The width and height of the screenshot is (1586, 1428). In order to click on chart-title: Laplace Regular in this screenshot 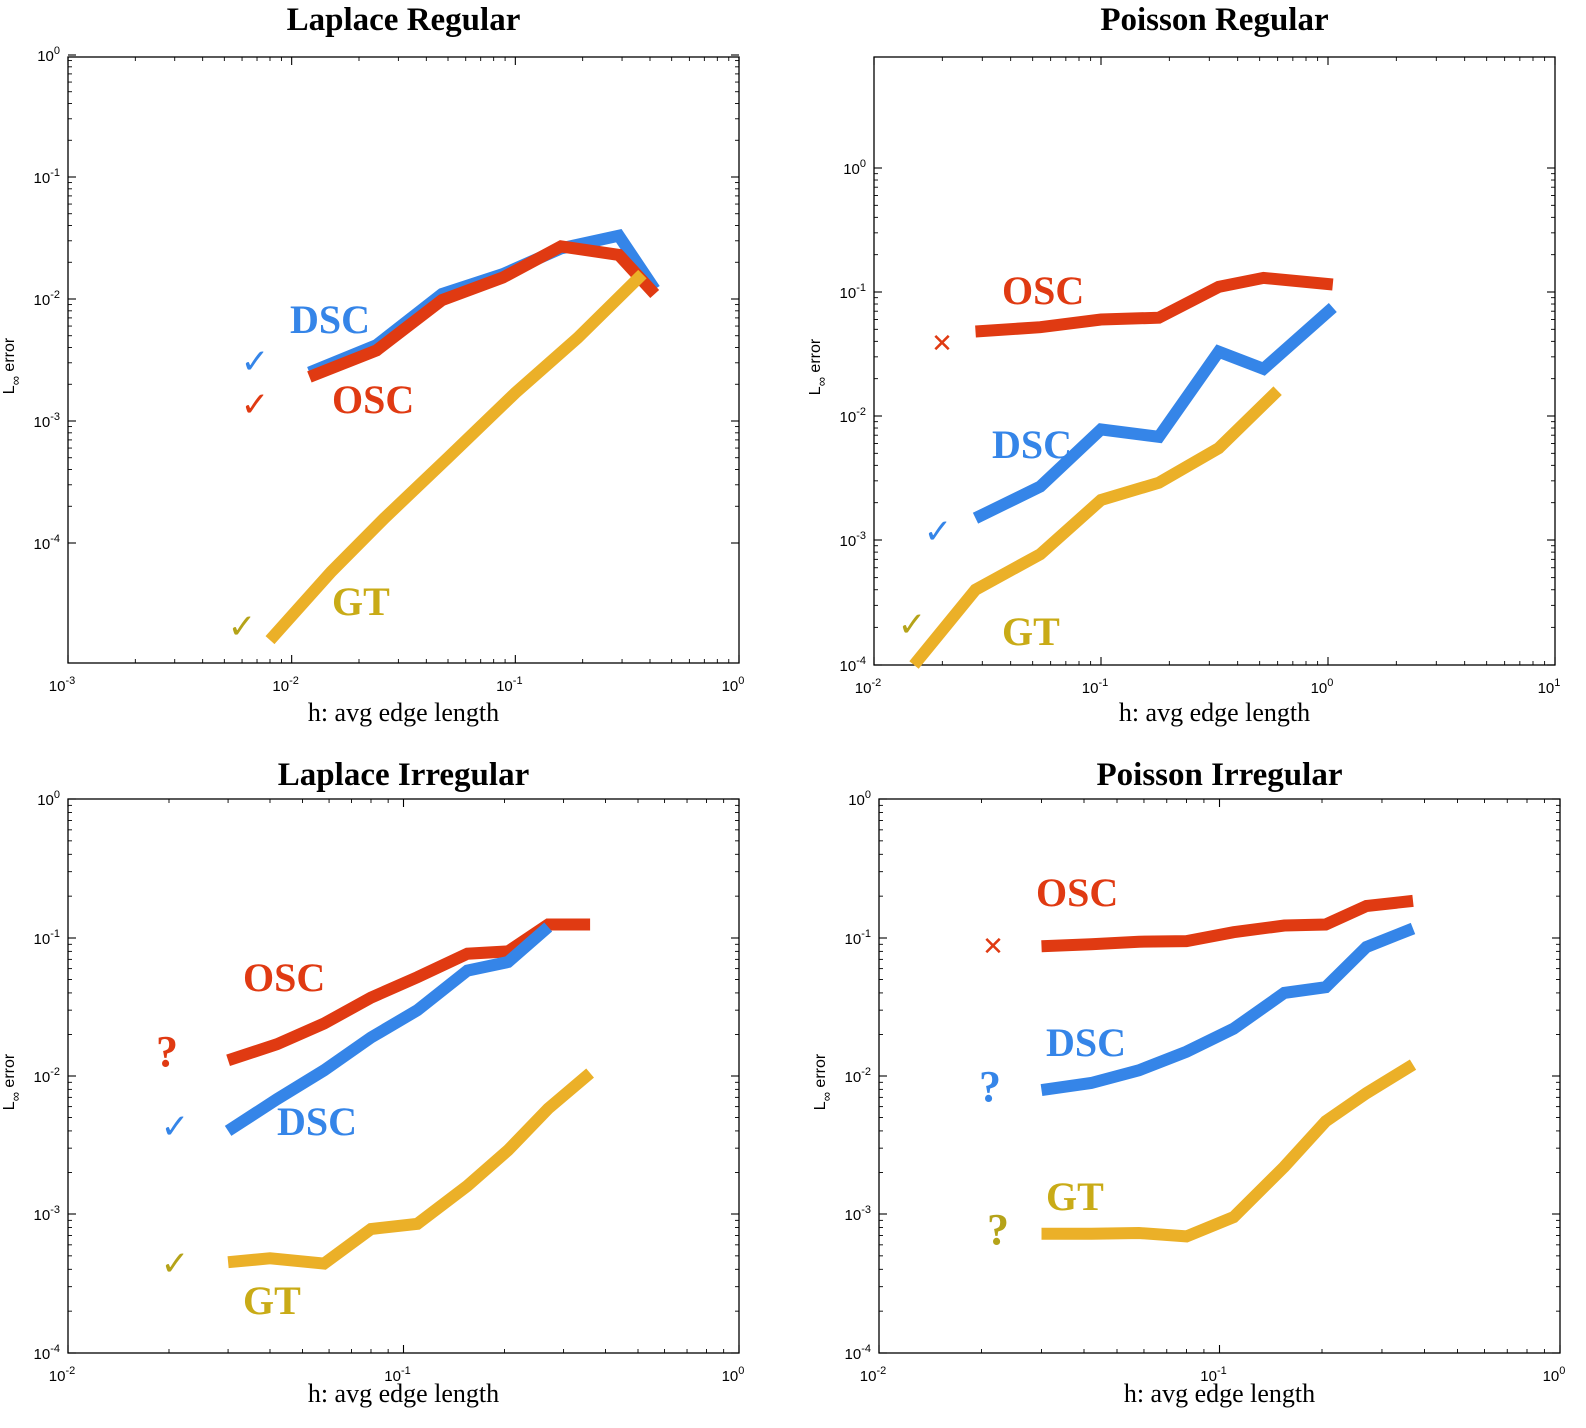, I will do `click(404, 20)`.